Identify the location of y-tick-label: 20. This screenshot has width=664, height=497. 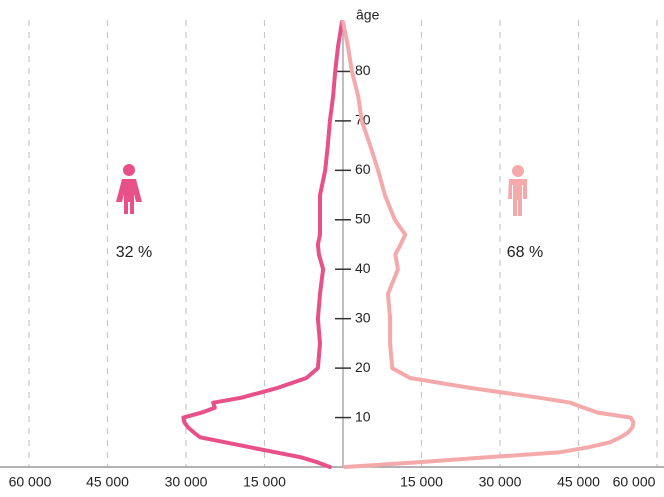
(363, 367).